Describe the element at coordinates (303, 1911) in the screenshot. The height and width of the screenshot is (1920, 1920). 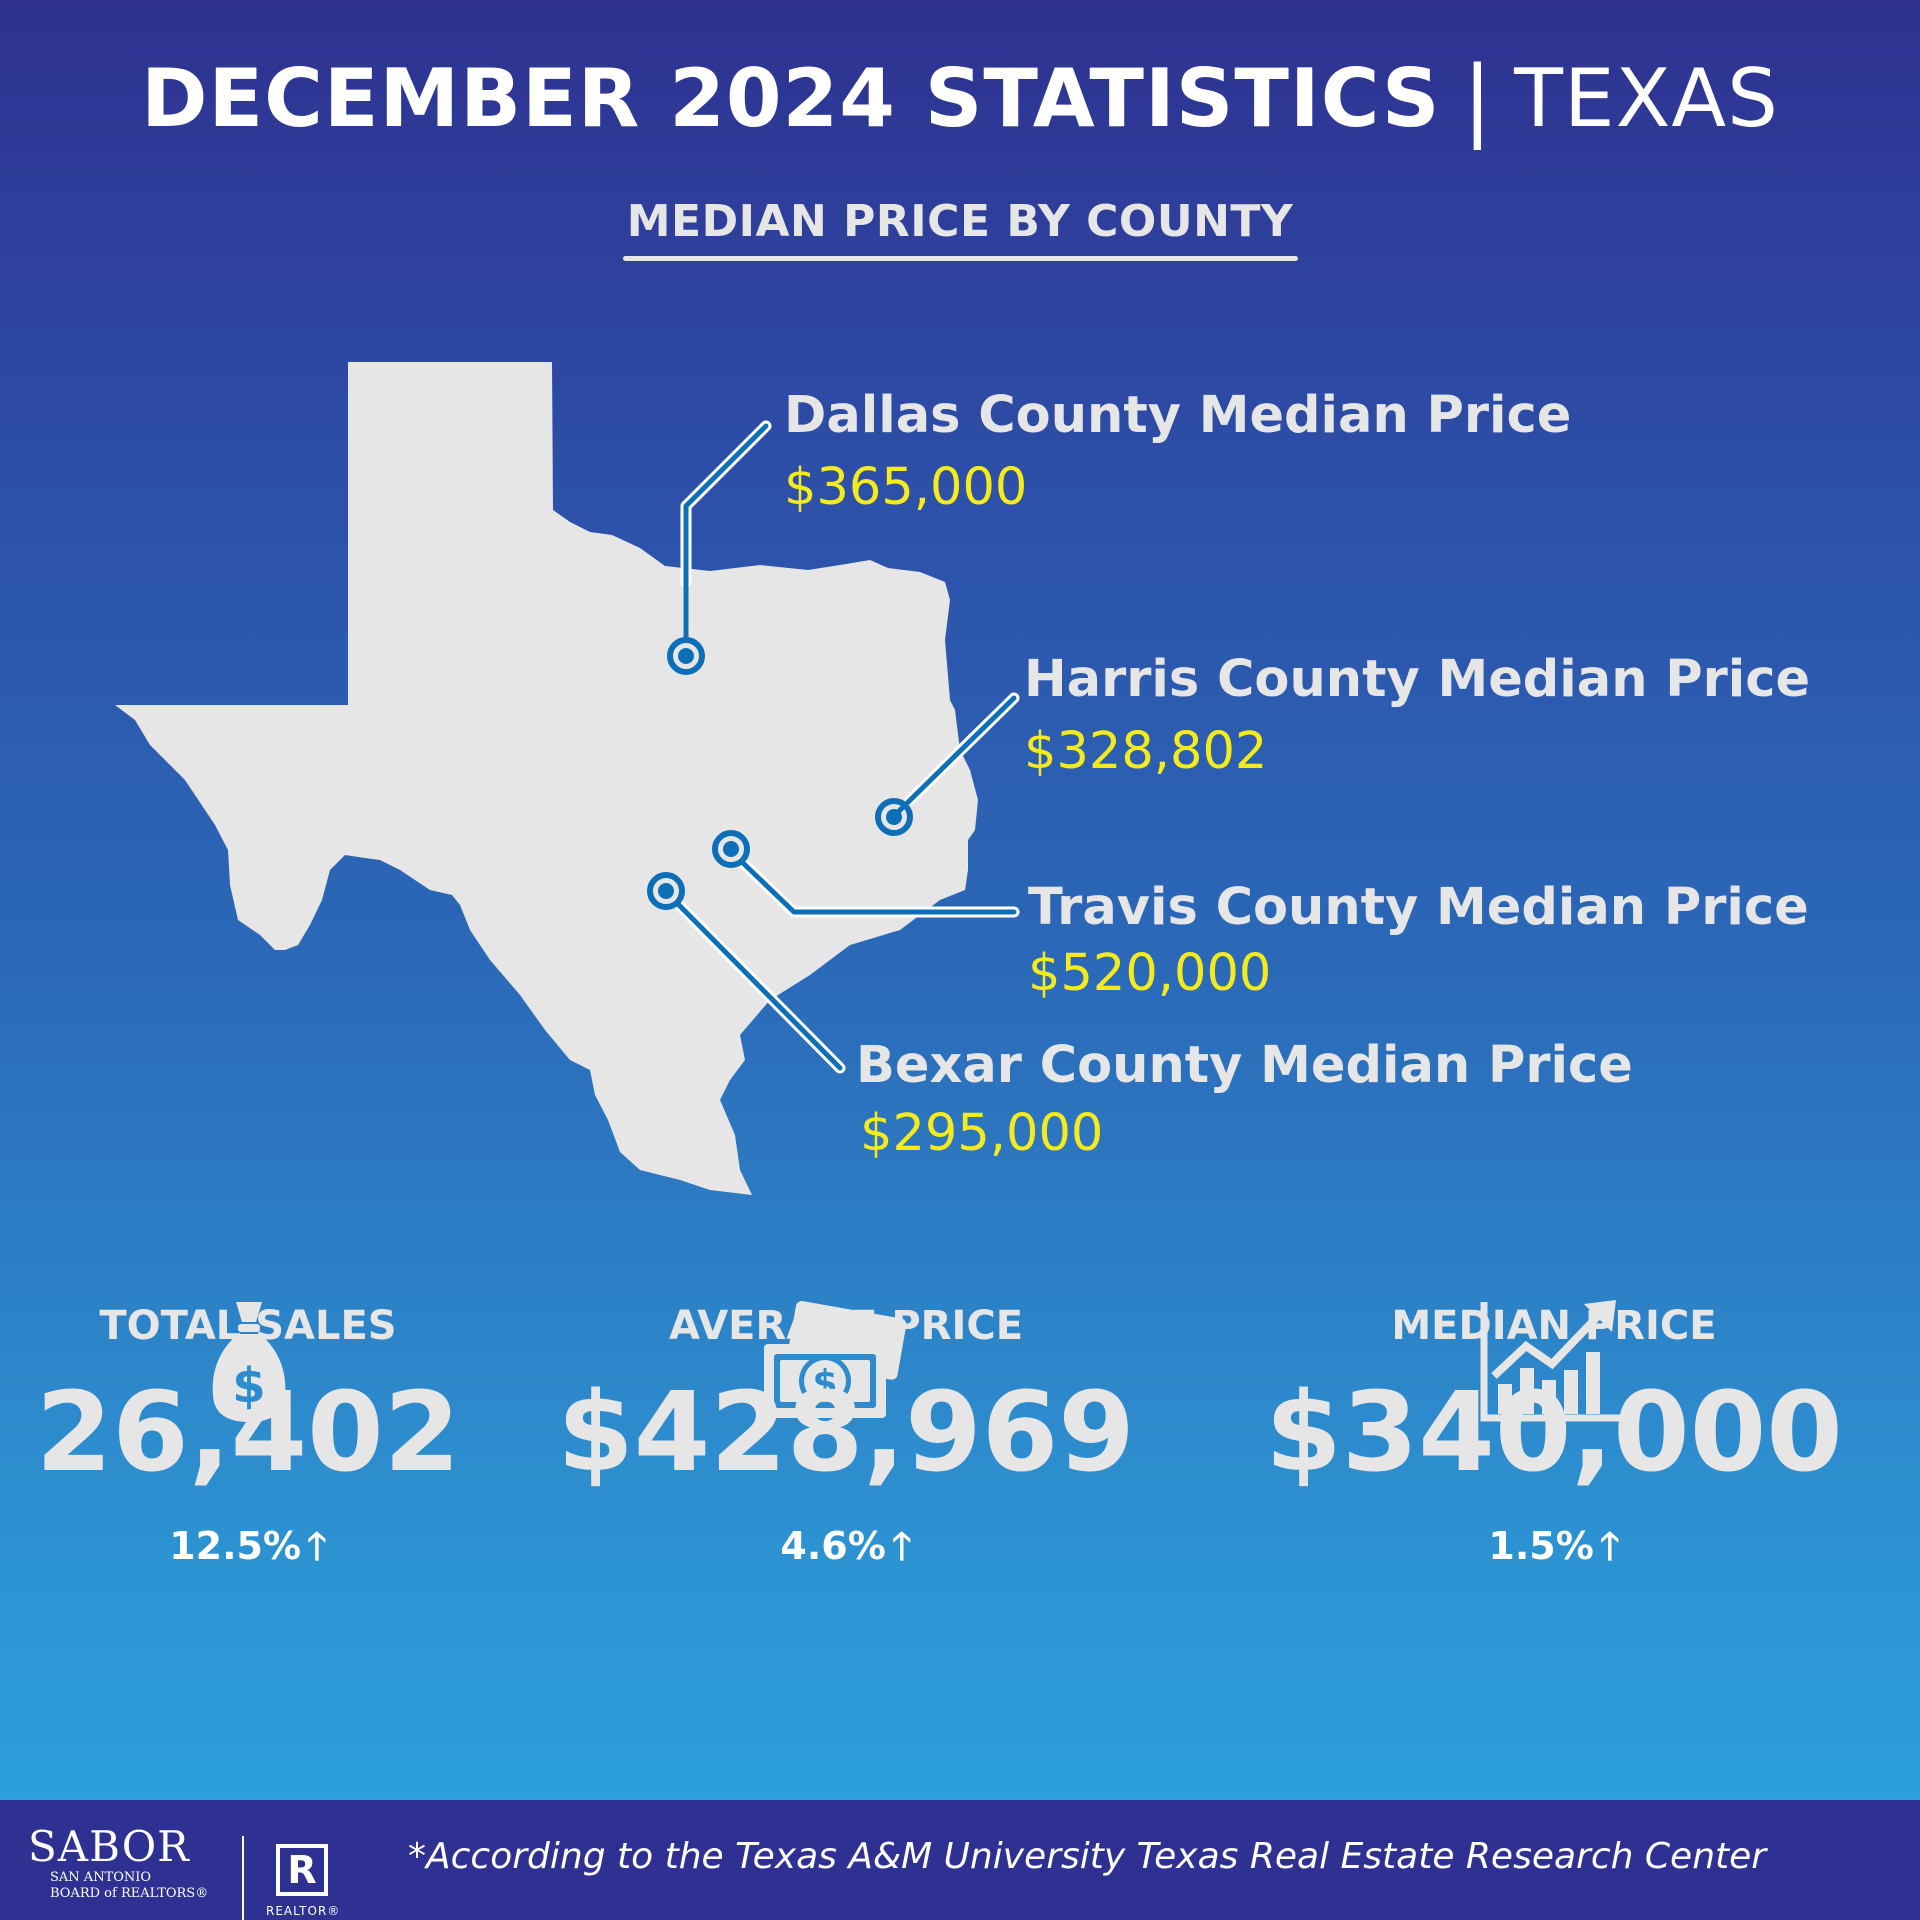
I see `realtor-logo-text: REALTOR®` at that location.